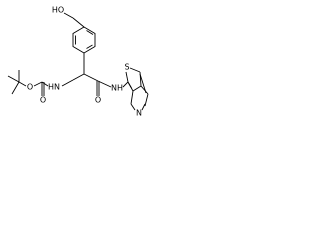 Image resolution: width=320 pixels, height=240 pixels. Describe the element at coordinates (58, 10) in the screenshot. I see `atom-label: HO` at that location.